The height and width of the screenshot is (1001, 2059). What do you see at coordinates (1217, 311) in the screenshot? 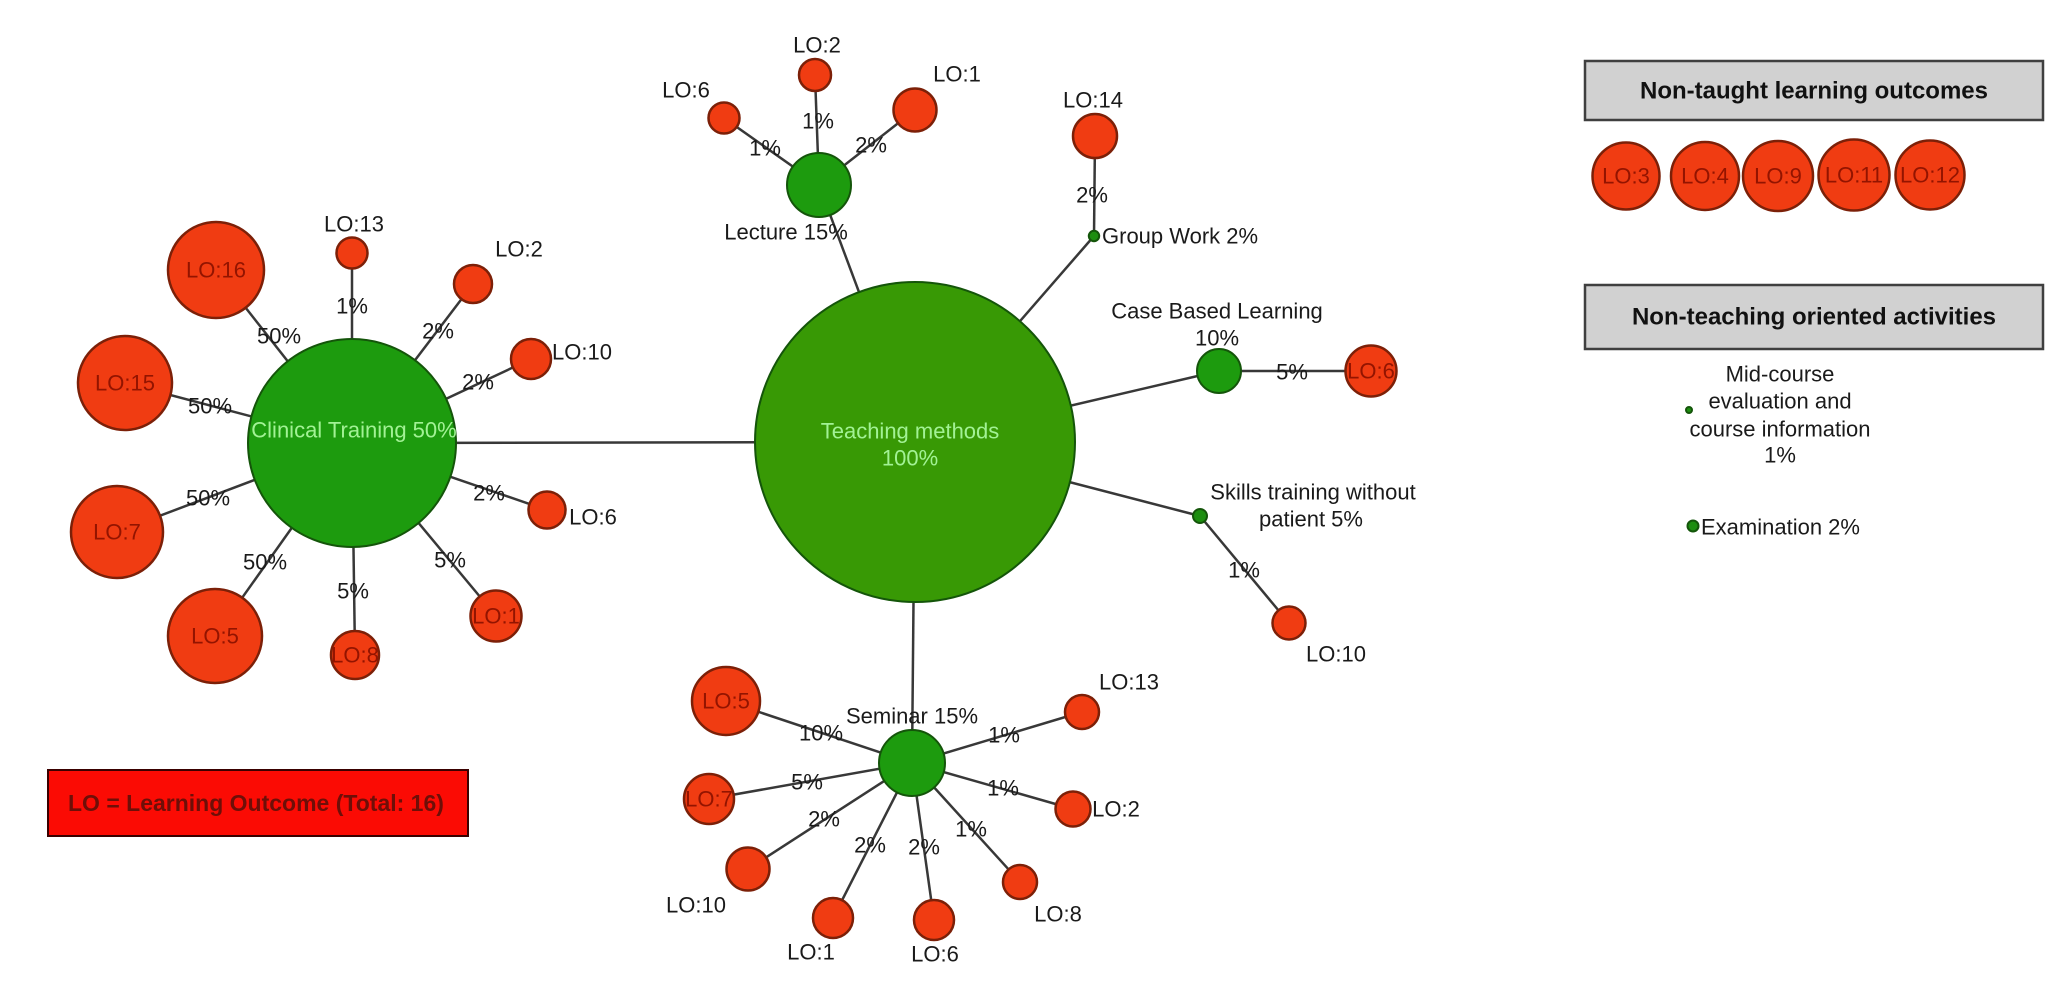
I see `svg-text: Case Based Learning` at bounding box center [1217, 311].